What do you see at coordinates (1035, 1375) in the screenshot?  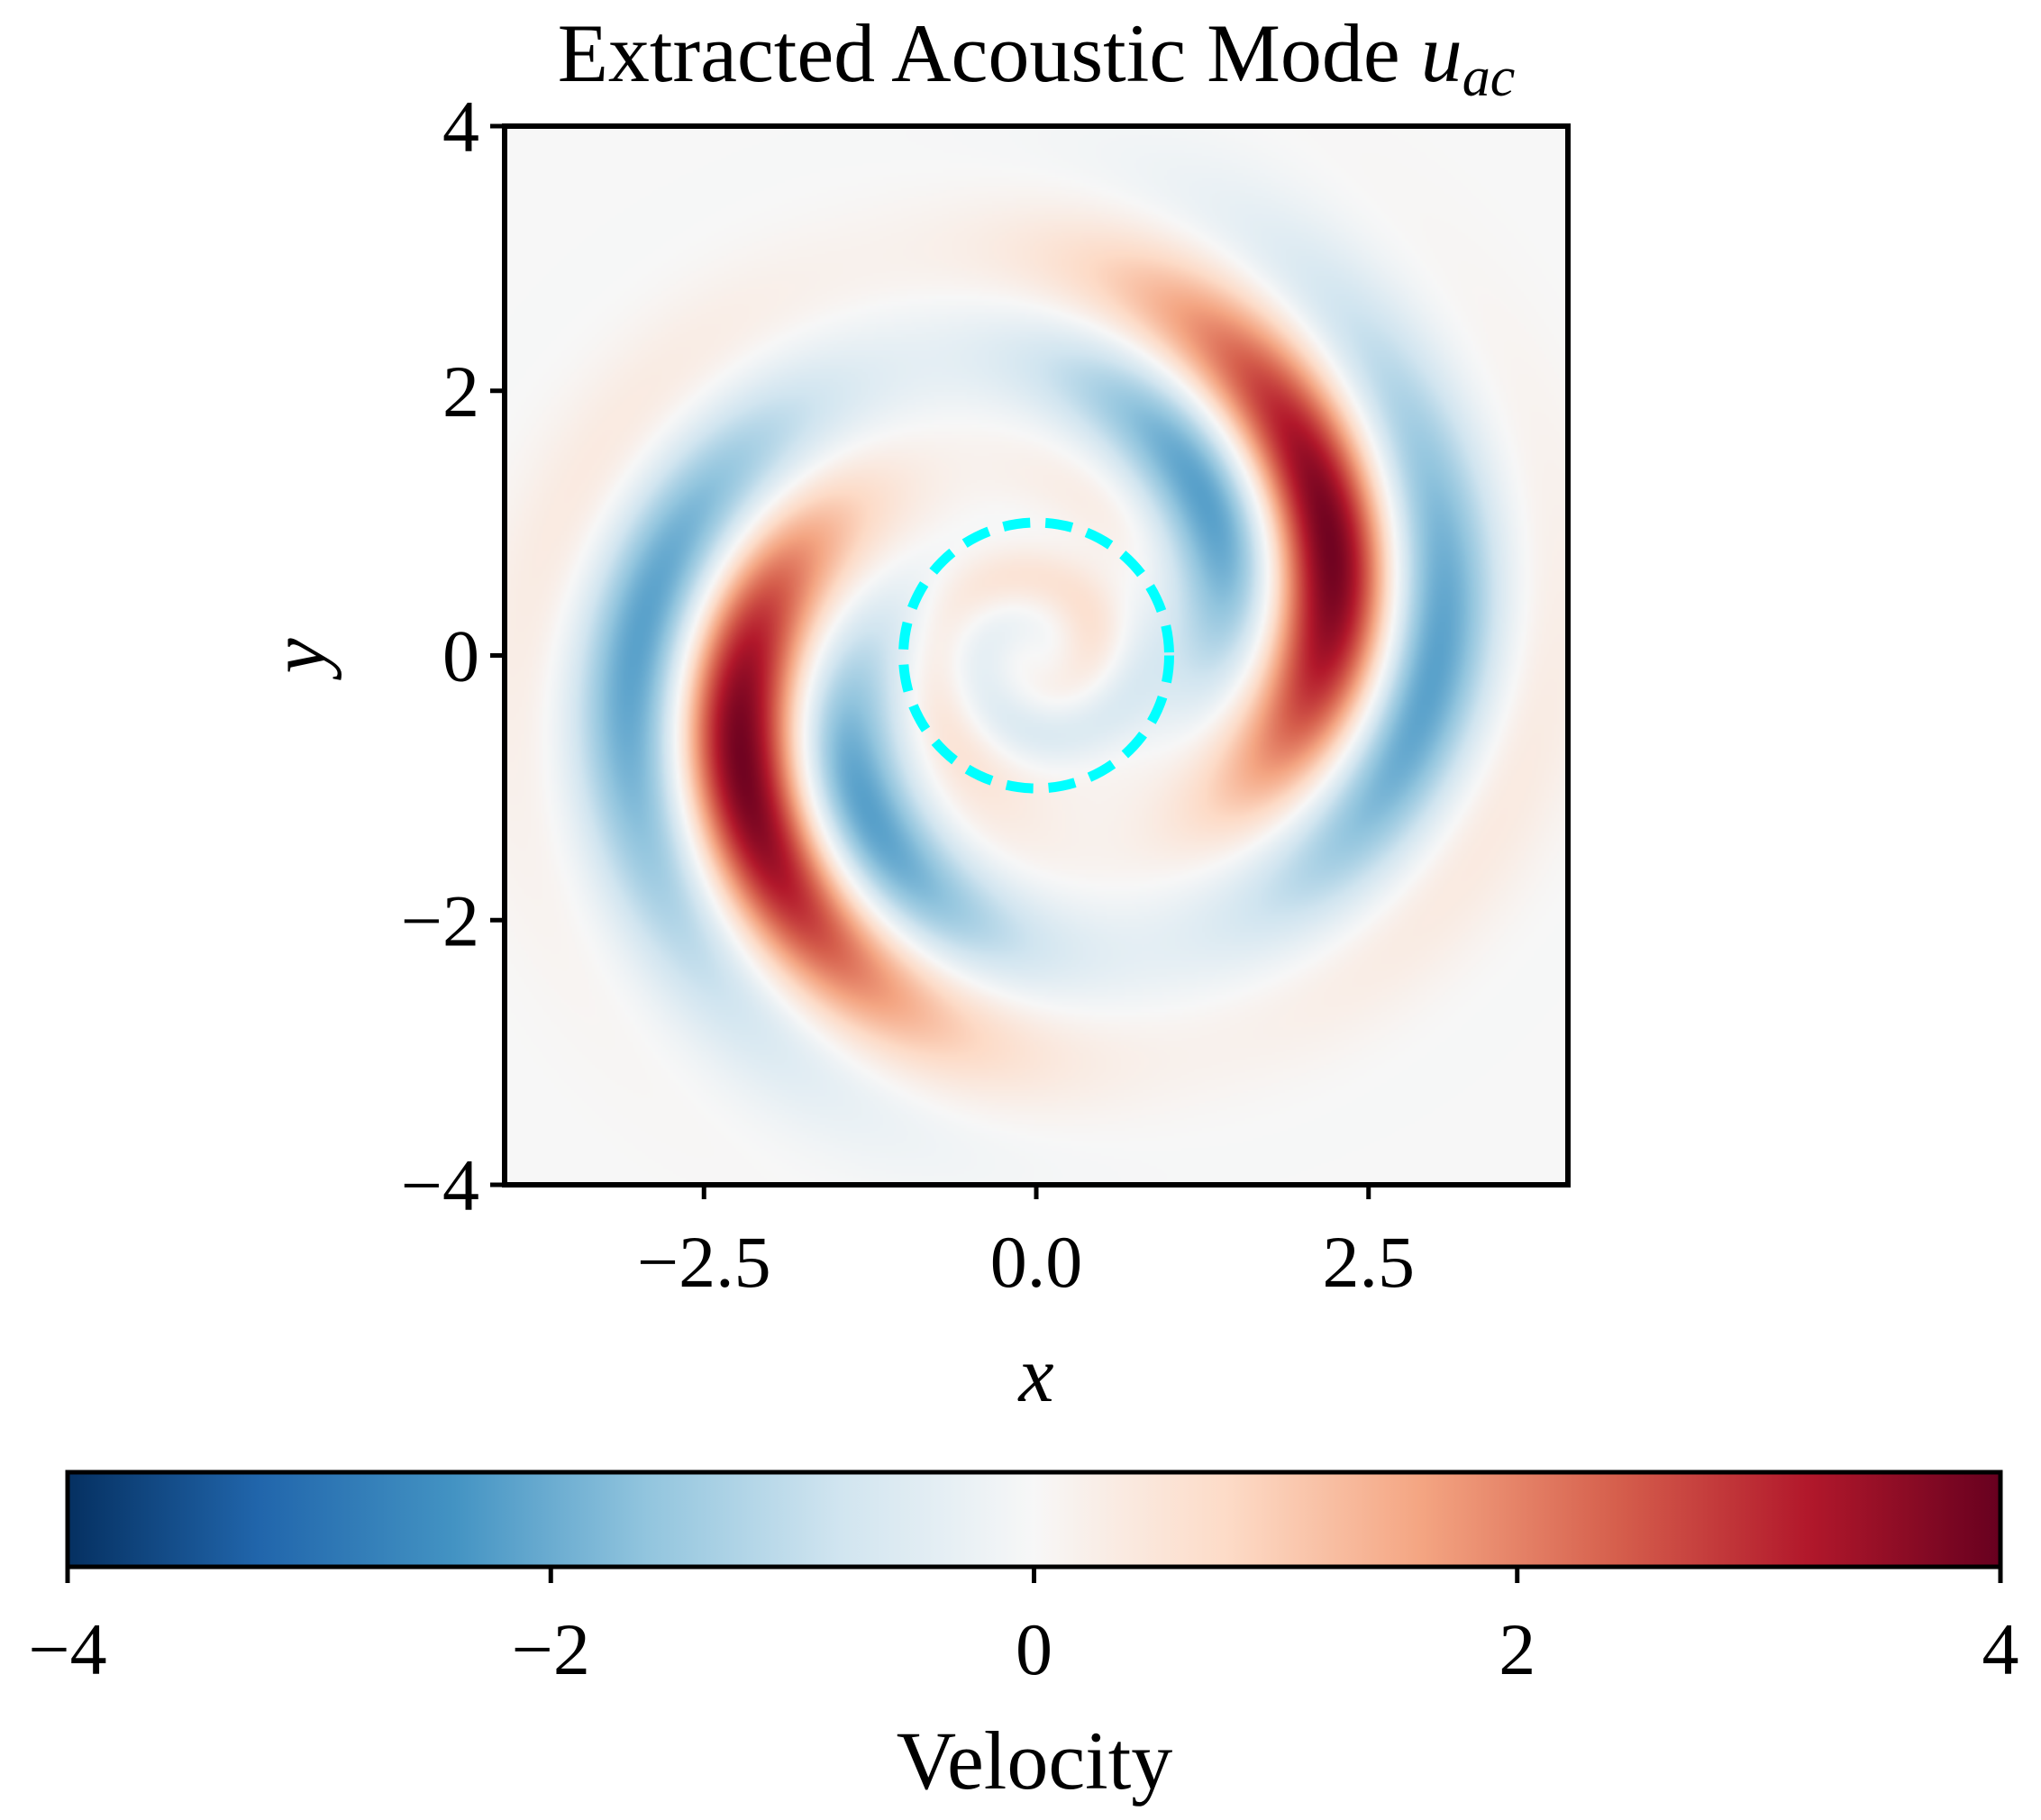 I see `x-axis-label: x` at bounding box center [1035, 1375].